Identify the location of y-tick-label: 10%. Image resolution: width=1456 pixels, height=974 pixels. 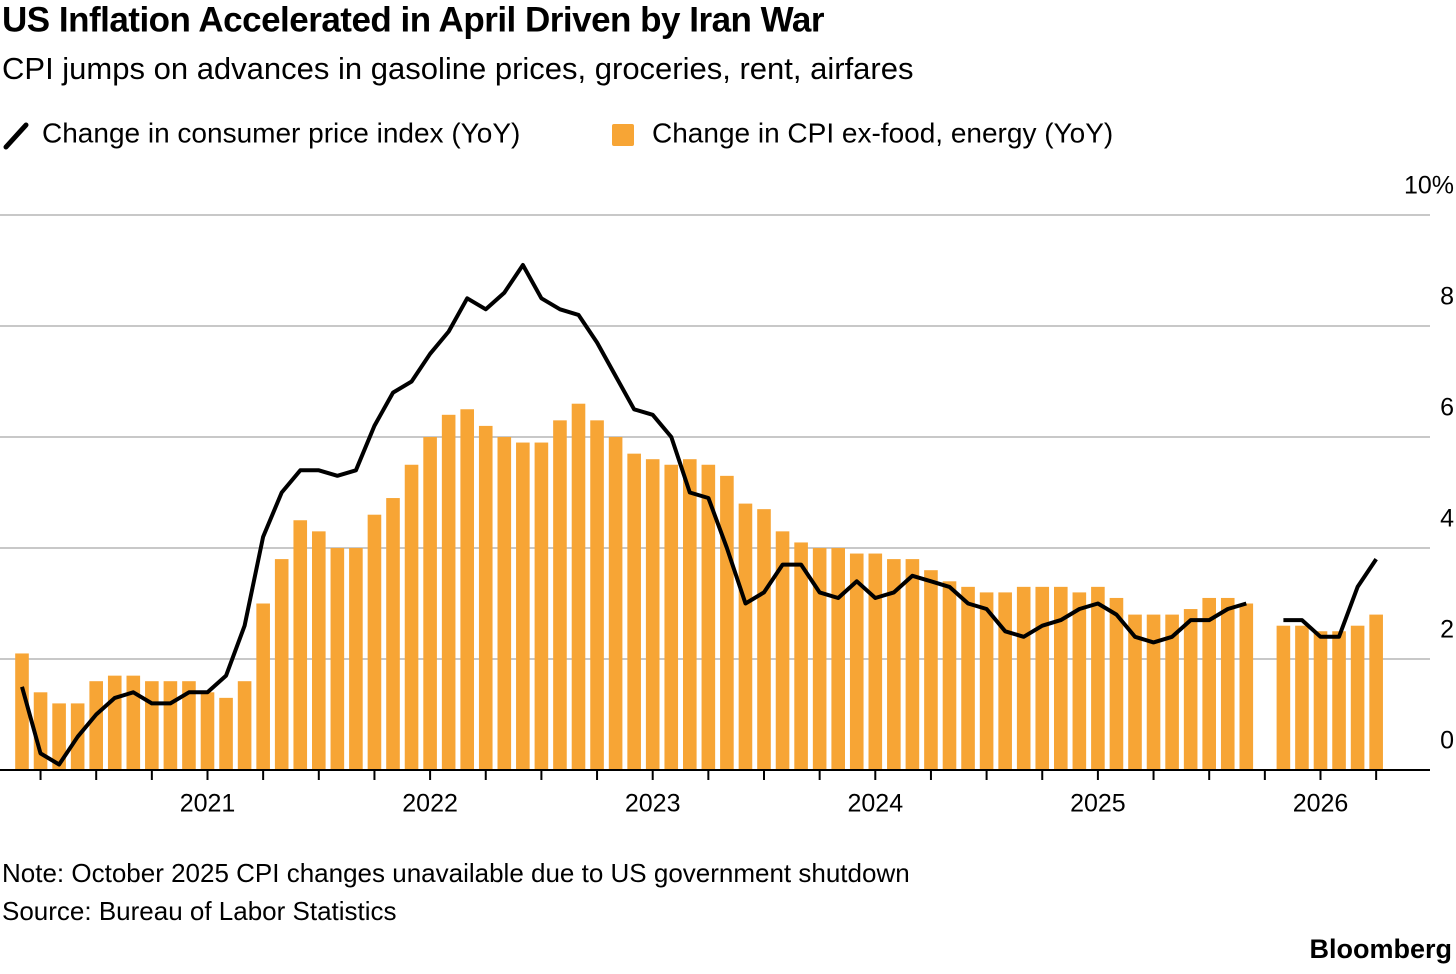
(1429, 186).